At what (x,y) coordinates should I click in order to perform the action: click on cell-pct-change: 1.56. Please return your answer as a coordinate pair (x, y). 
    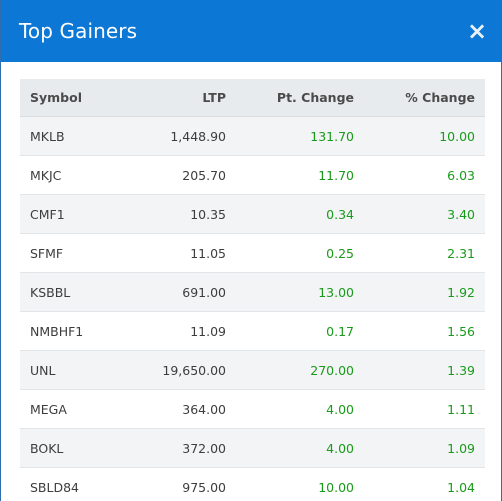
    Looking at the image, I should click on (419, 331).